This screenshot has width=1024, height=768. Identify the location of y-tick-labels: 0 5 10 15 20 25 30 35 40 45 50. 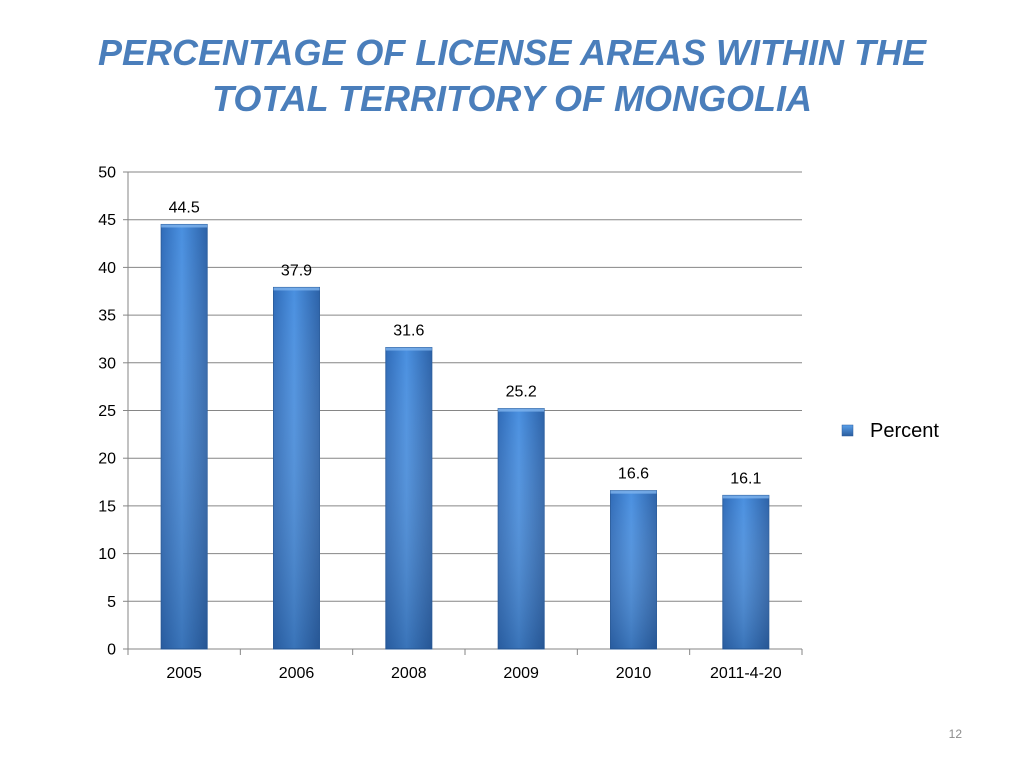
(107, 412).